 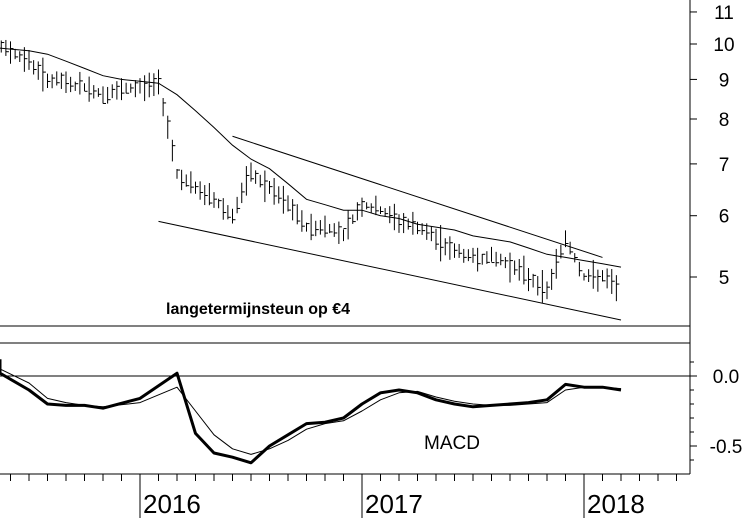 What do you see at coordinates (726, 447) in the screenshot?
I see `macd-y-tick-label: -0.5` at bounding box center [726, 447].